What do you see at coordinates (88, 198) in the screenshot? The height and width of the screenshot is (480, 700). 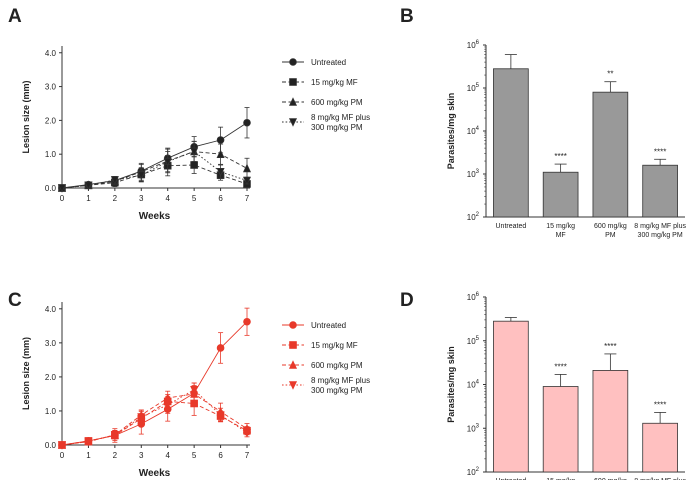 I see `x-tick-label: 1` at bounding box center [88, 198].